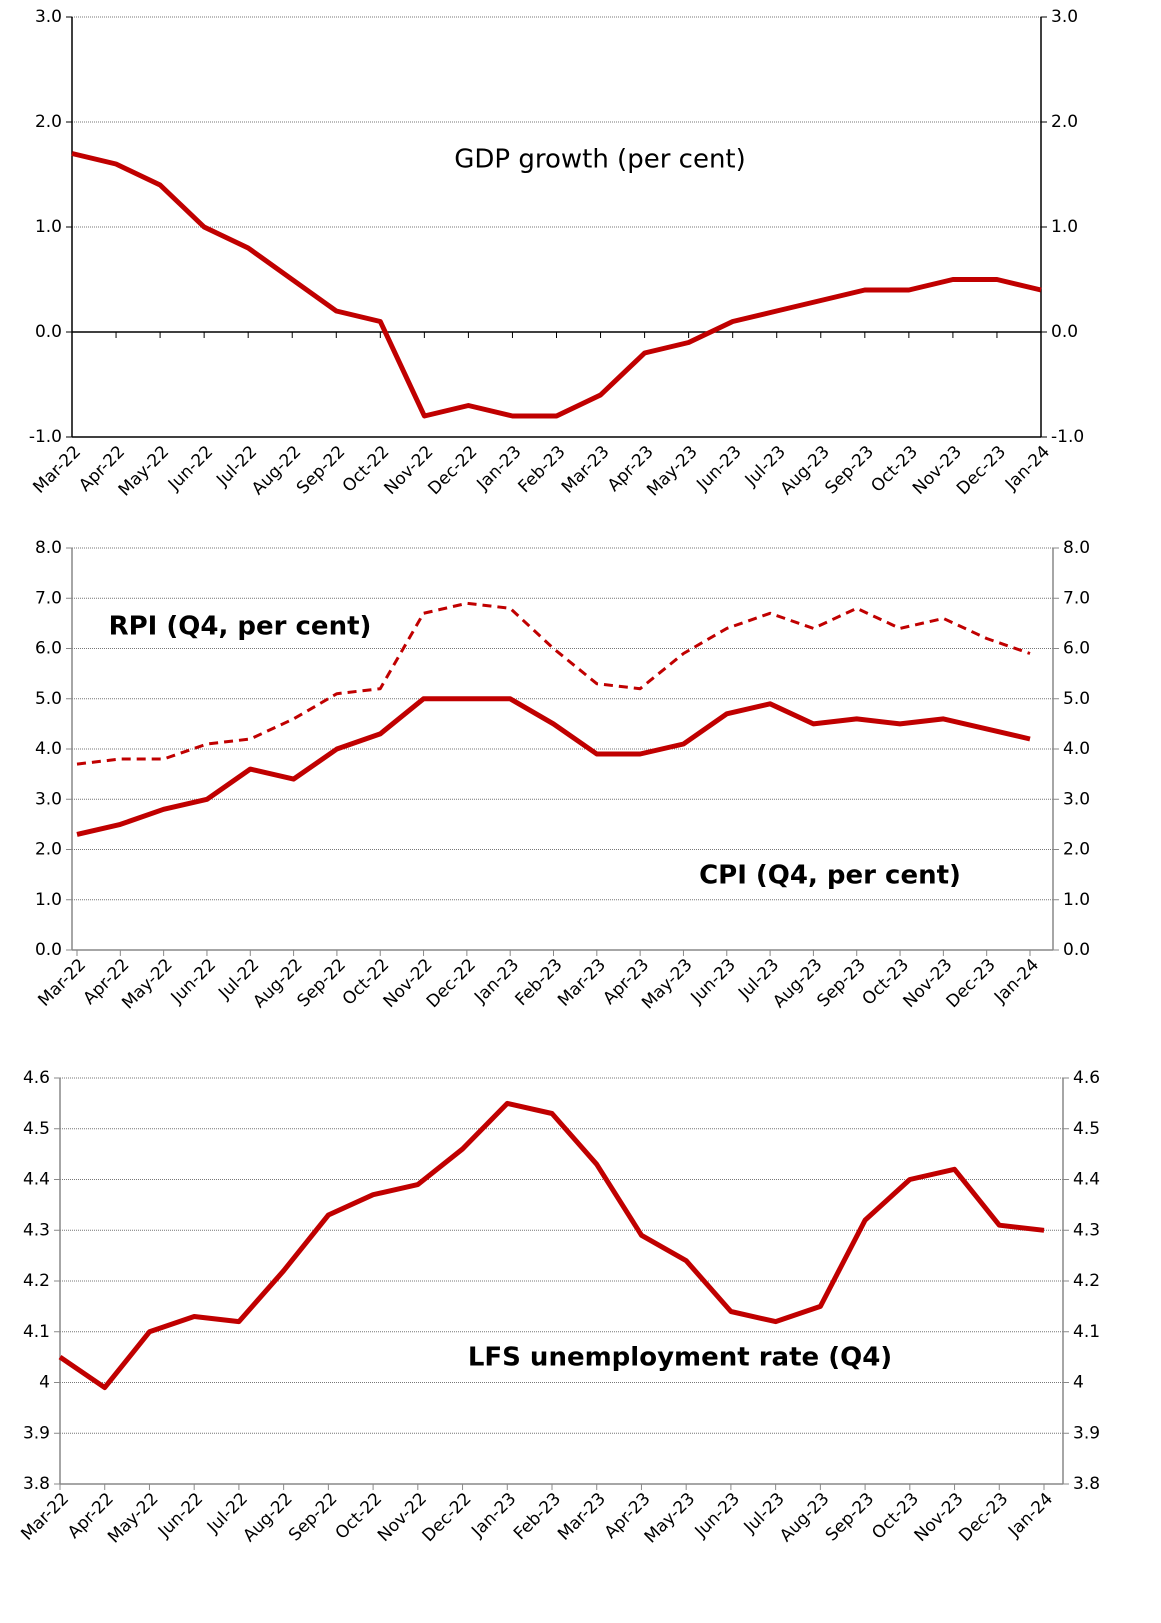 This screenshot has height=1623, width=1161. What do you see at coordinates (48, 699) in the screenshot?
I see `y-tick-label: 5.0` at bounding box center [48, 699].